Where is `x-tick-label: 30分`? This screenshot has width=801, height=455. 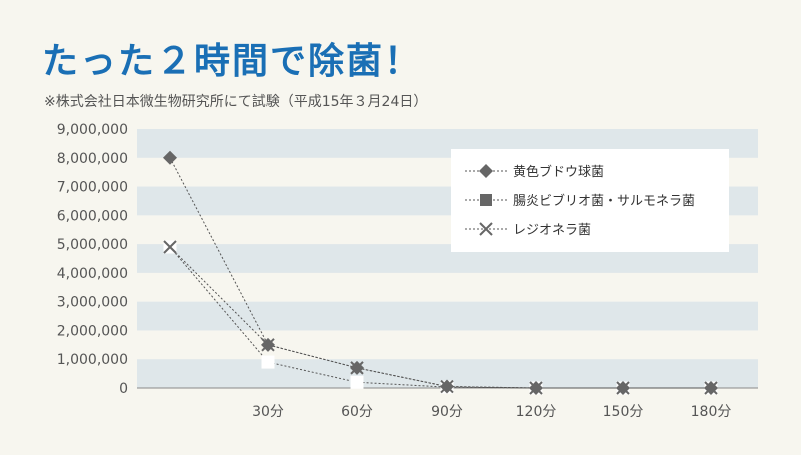
x-tick-label: 30分 is located at coordinates (268, 412).